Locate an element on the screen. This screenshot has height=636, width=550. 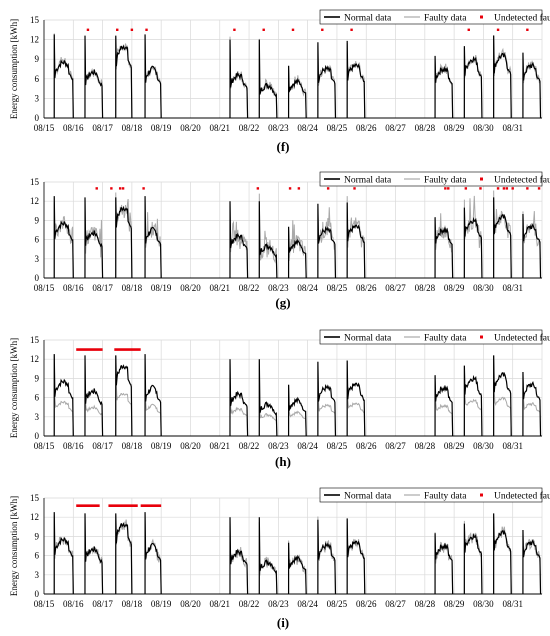
panel-label: (i) is located at coordinates (283, 622).